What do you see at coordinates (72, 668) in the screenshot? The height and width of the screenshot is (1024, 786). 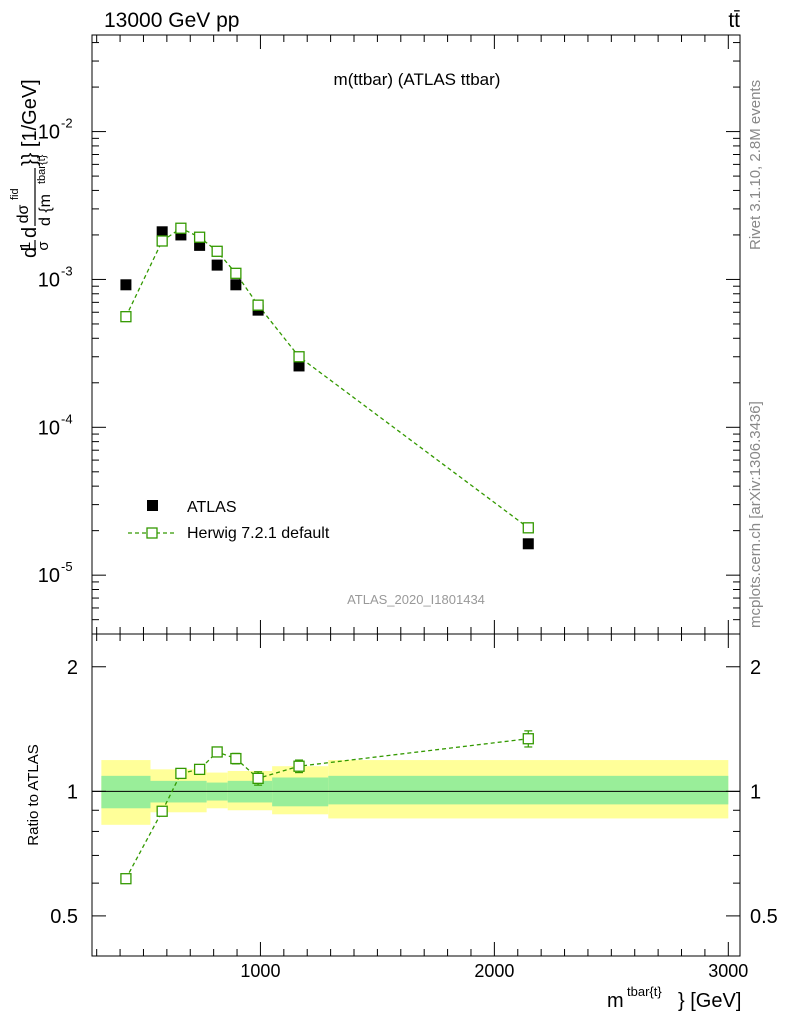 I see `ratio-y-tick-label-left: 2` at bounding box center [72, 668].